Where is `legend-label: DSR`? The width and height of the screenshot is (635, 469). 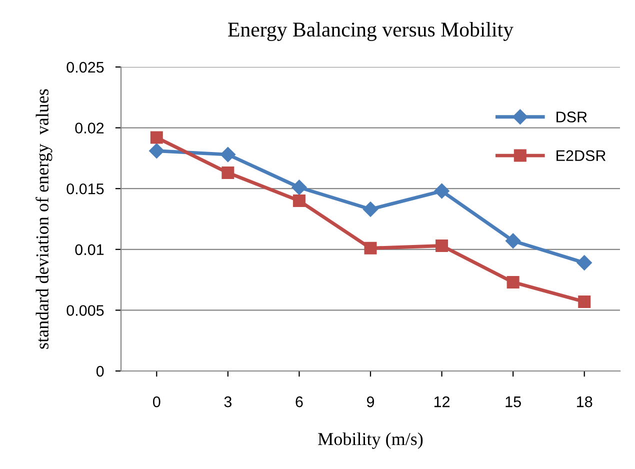 legend-label: DSR is located at coordinates (571, 117).